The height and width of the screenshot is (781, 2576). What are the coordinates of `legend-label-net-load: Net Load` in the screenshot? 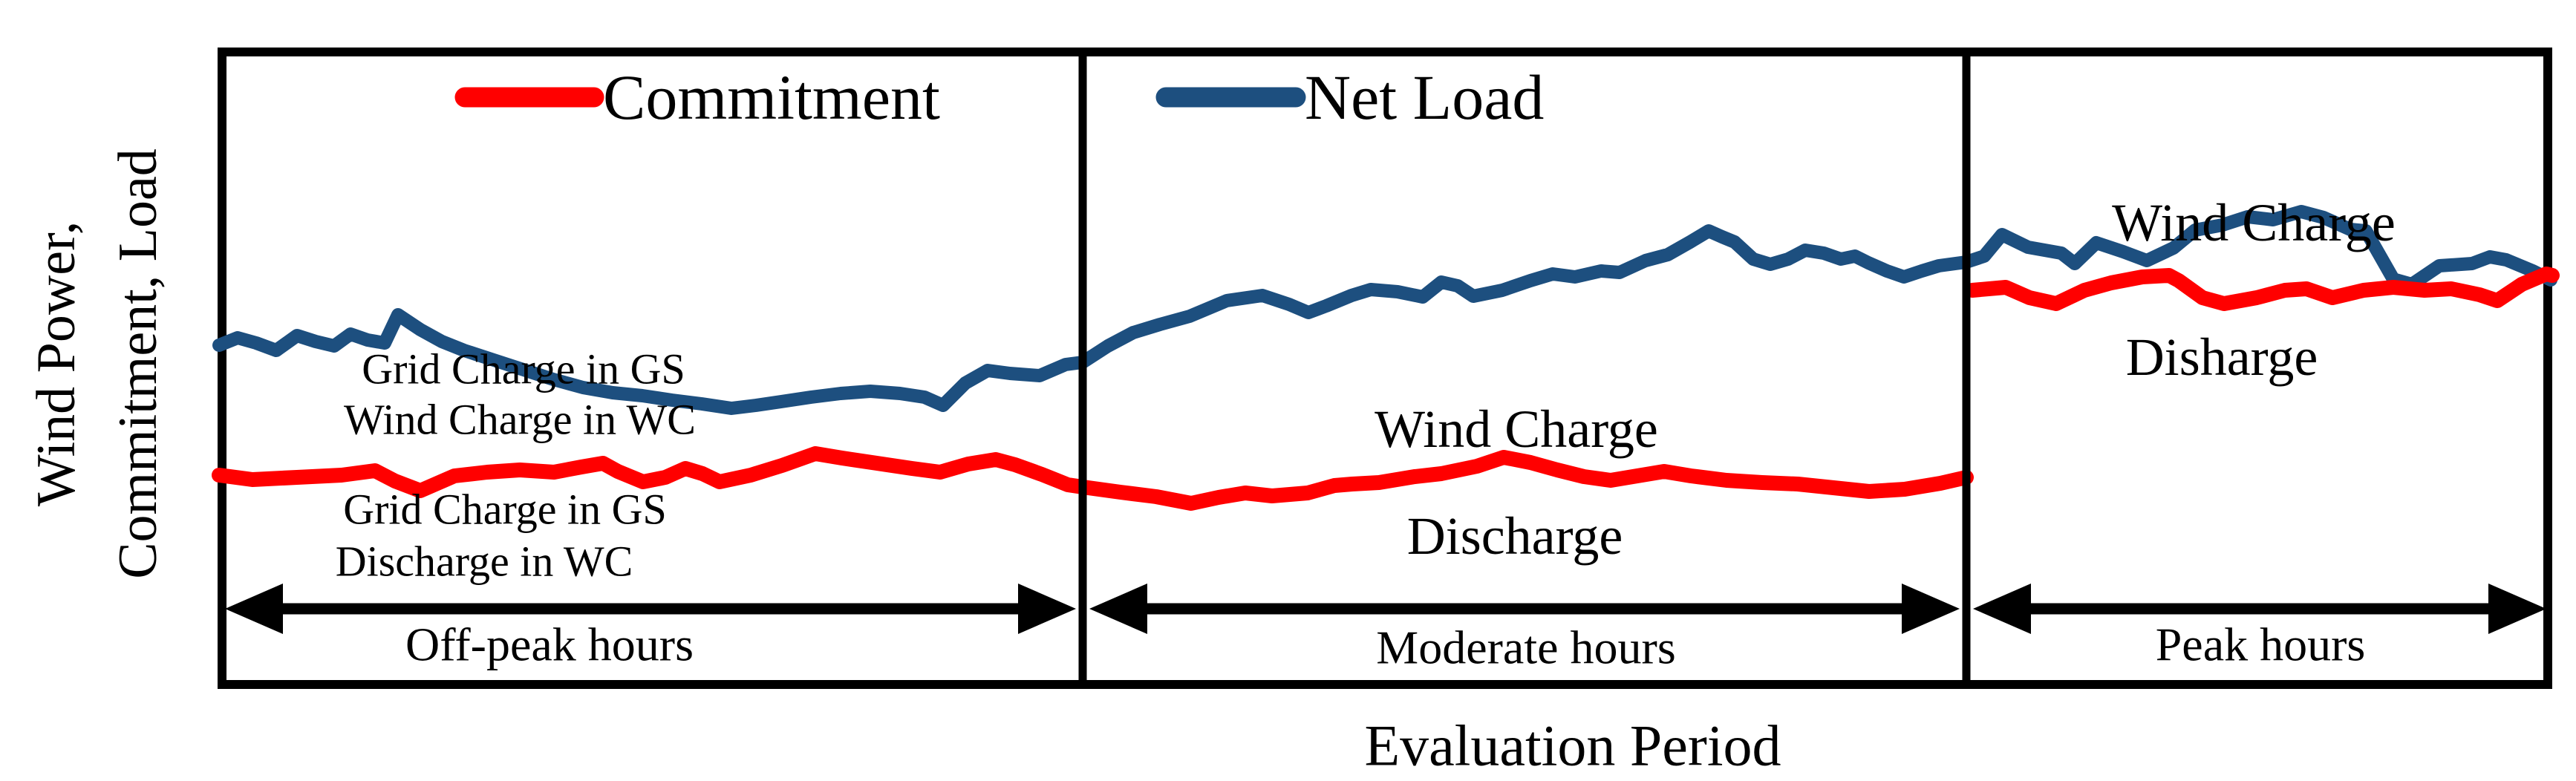 It's located at (1424, 98).